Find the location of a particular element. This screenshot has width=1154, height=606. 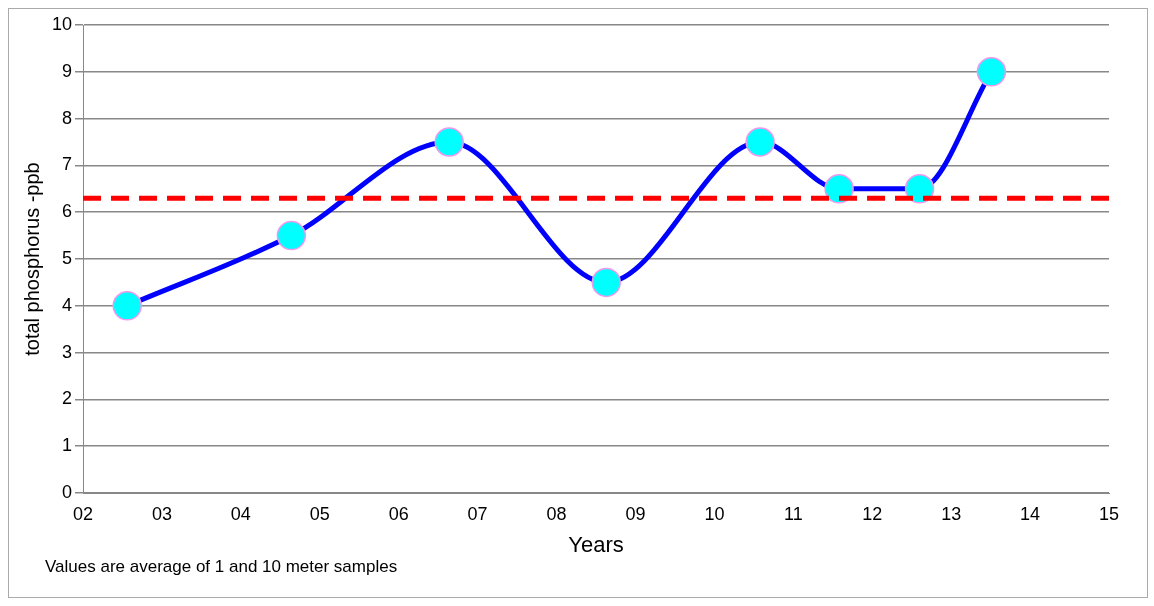

x-tick-label: 06 is located at coordinates (398, 513).